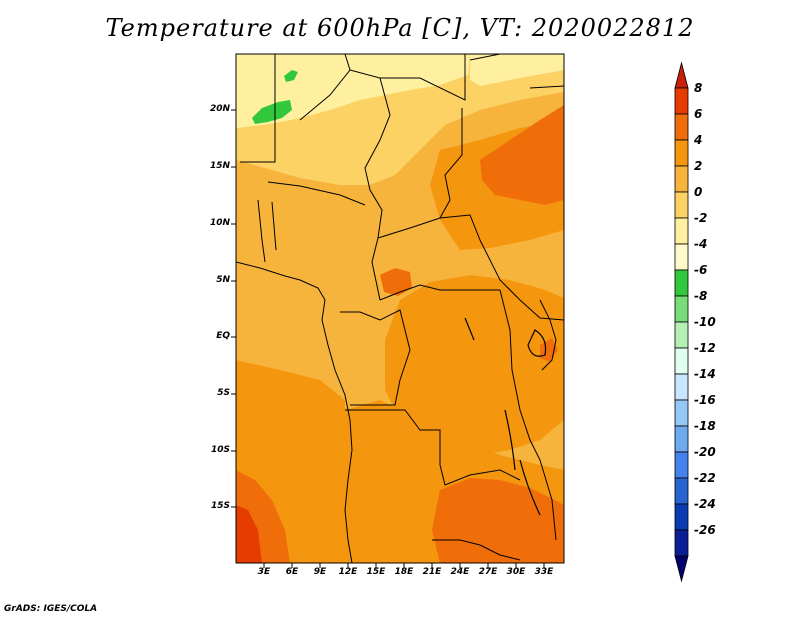 The height and width of the screenshot is (618, 800). I want to click on lon-label: 6E, so click(292, 572).